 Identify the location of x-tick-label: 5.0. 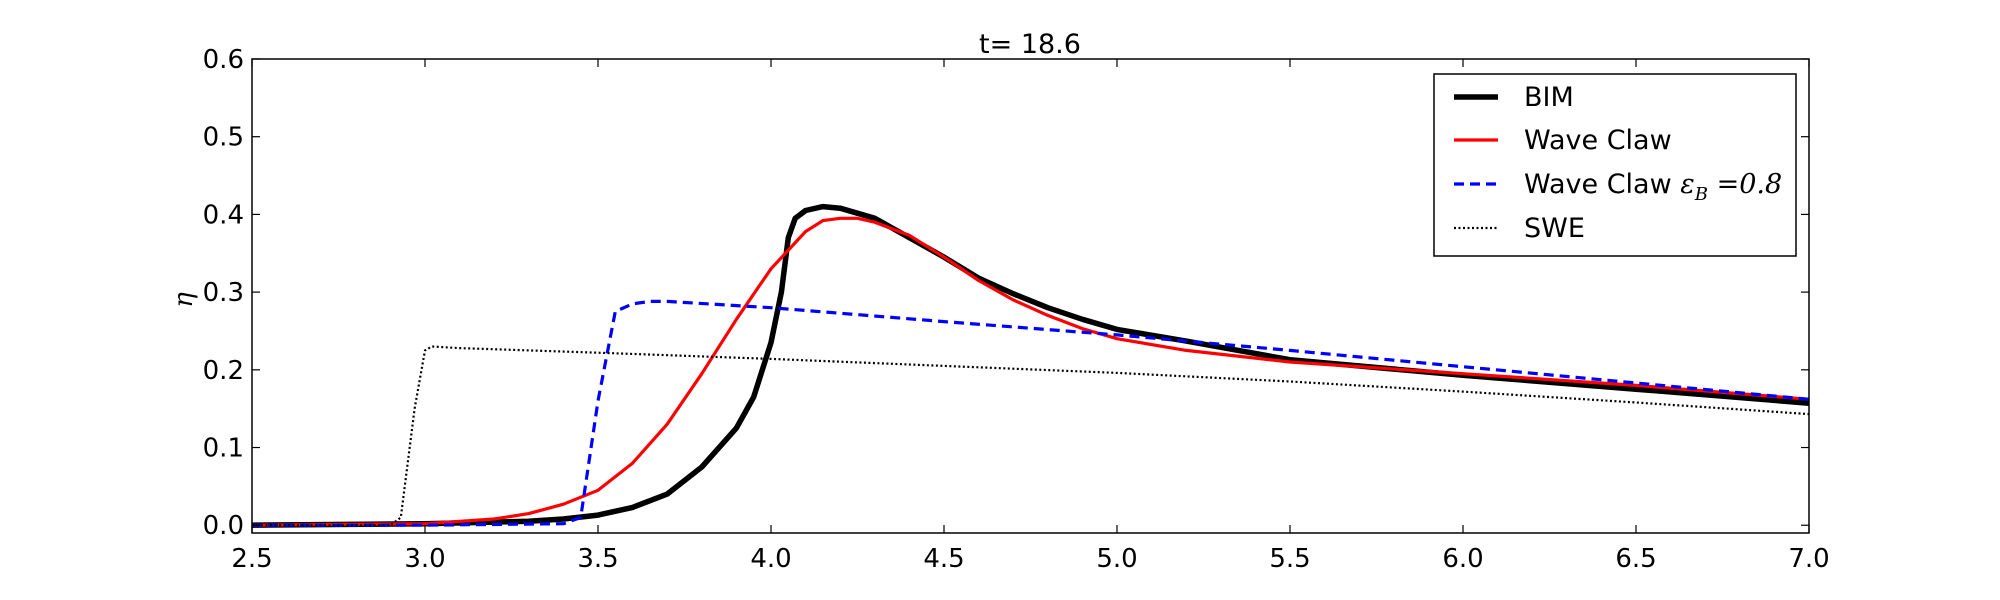
(1116, 559).